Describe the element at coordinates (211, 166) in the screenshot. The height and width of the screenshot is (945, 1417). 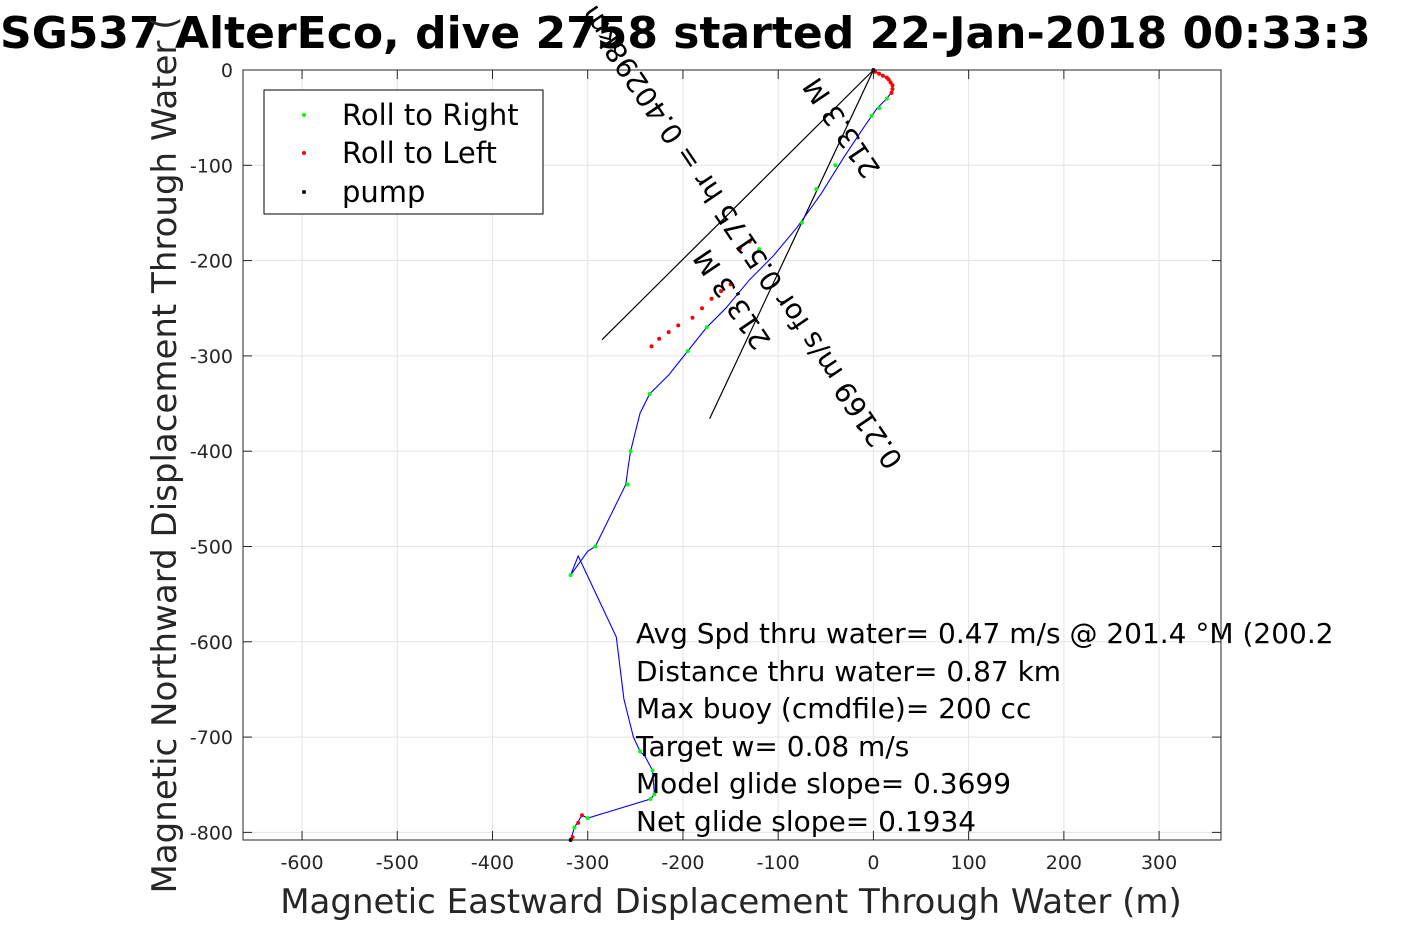
I see `y-tick-label: -100` at that location.